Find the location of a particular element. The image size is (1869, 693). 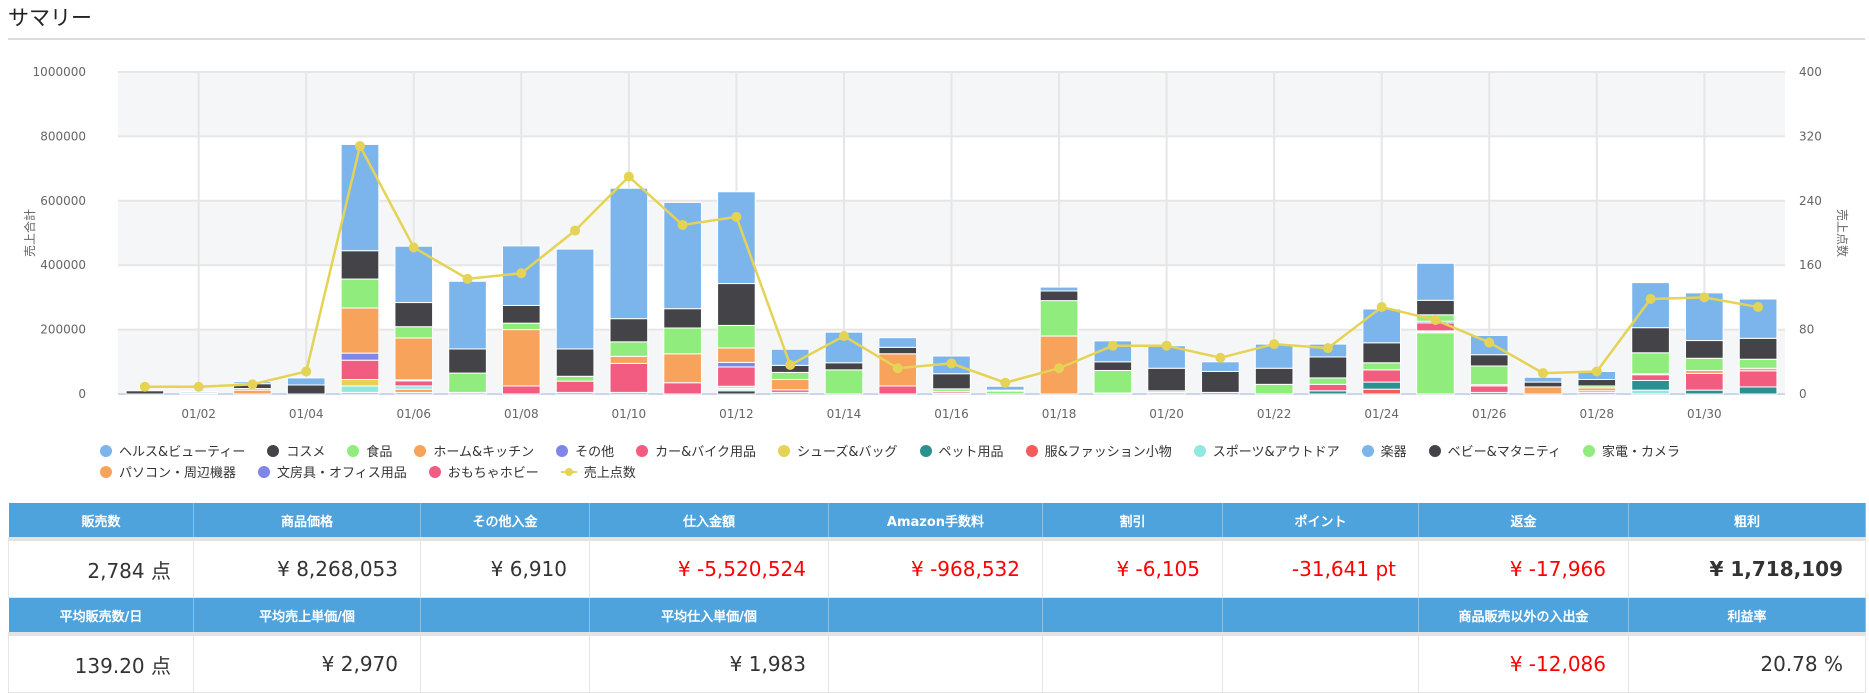

legend-item: おもちゃホビー is located at coordinates (483, 471).